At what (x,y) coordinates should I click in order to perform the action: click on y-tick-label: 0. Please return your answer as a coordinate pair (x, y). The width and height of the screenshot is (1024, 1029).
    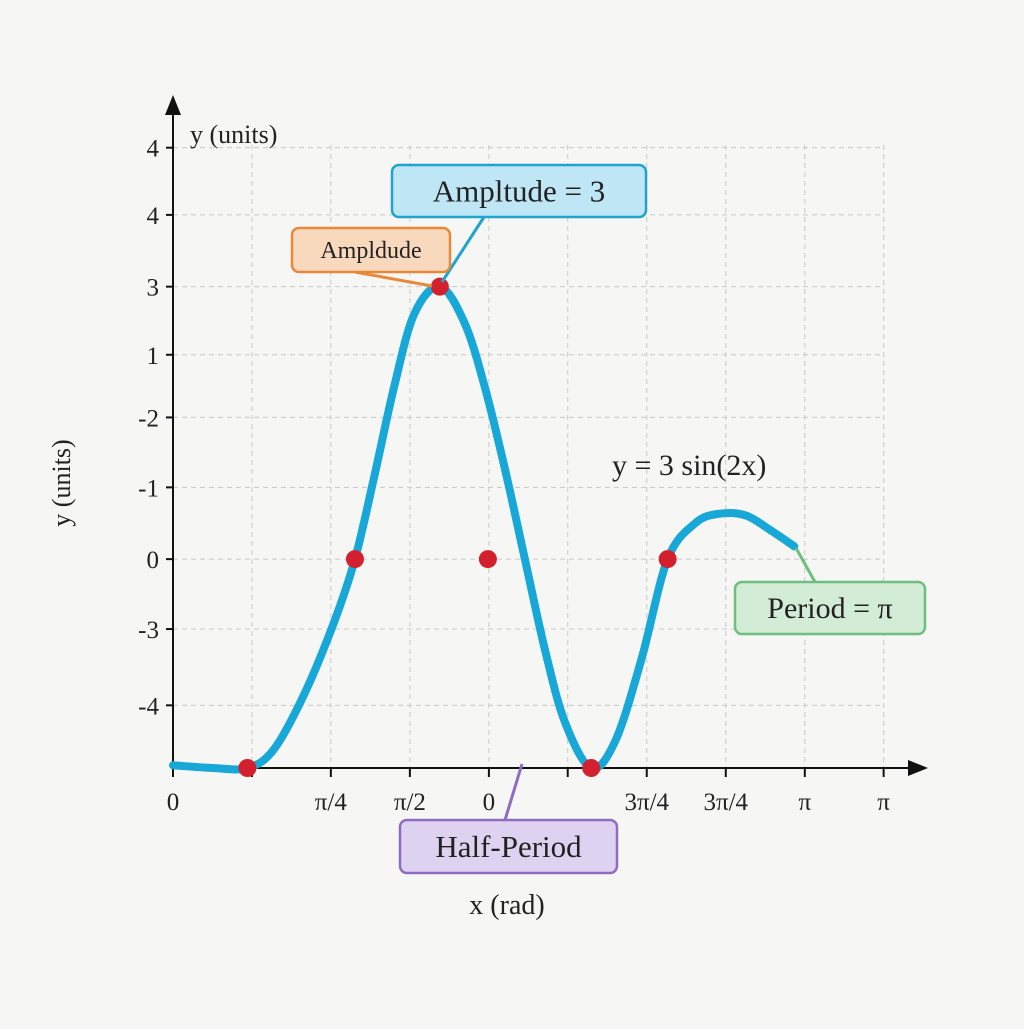
    Looking at the image, I should click on (153, 560).